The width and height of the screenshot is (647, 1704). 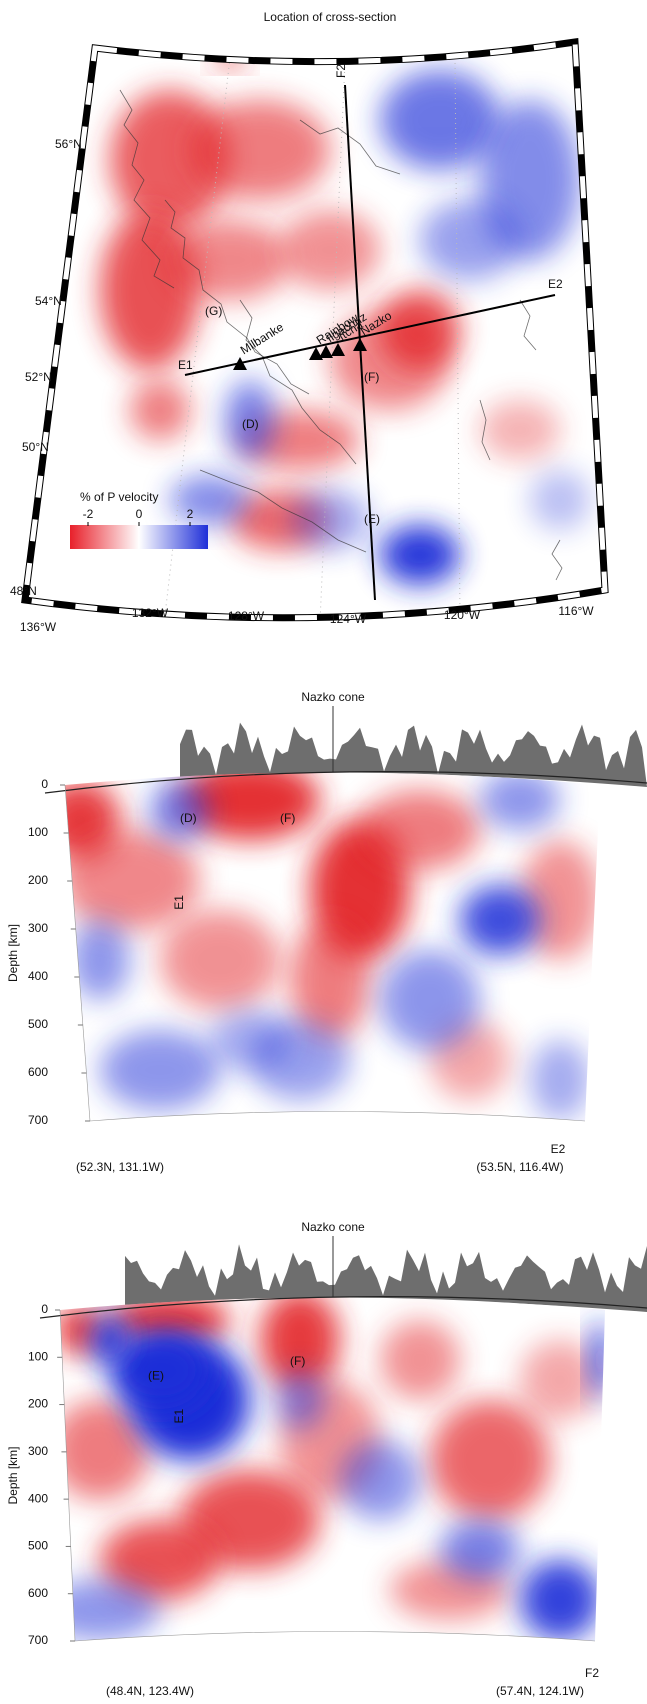 What do you see at coordinates (246, 616) in the screenshot?
I see `longitude-label: 128°W` at bounding box center [246, 616].